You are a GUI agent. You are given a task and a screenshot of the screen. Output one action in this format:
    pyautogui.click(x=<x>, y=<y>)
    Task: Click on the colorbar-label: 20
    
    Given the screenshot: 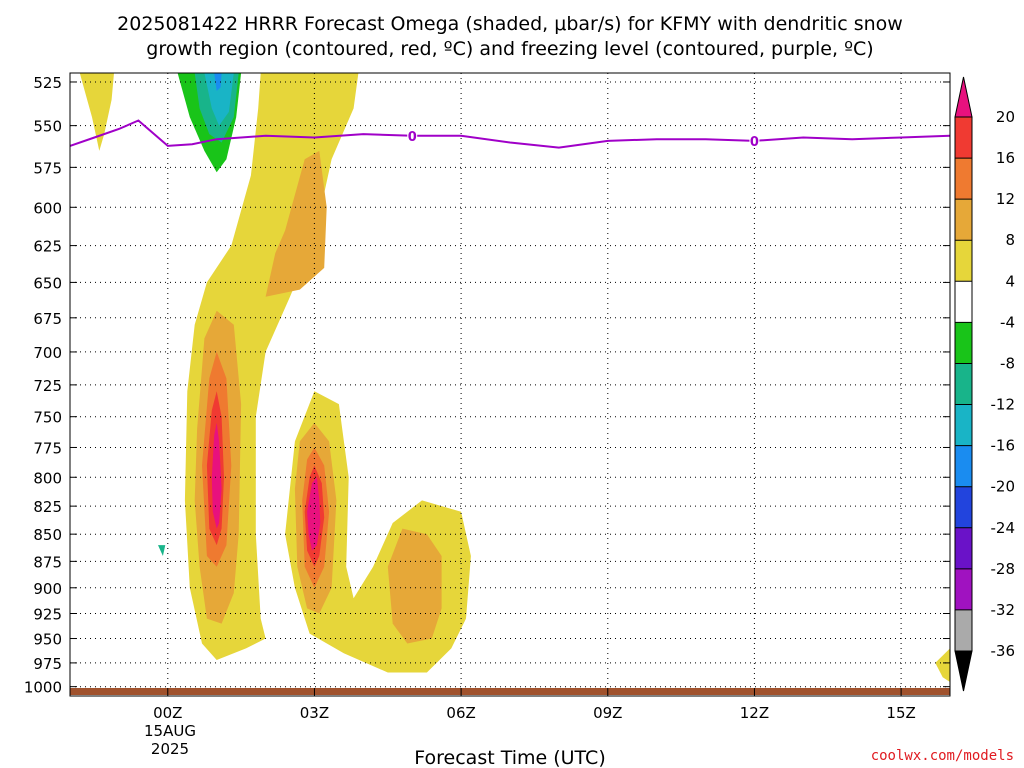 What is the action you would take?
    pyautogui.click(x=1005, y=117)
    